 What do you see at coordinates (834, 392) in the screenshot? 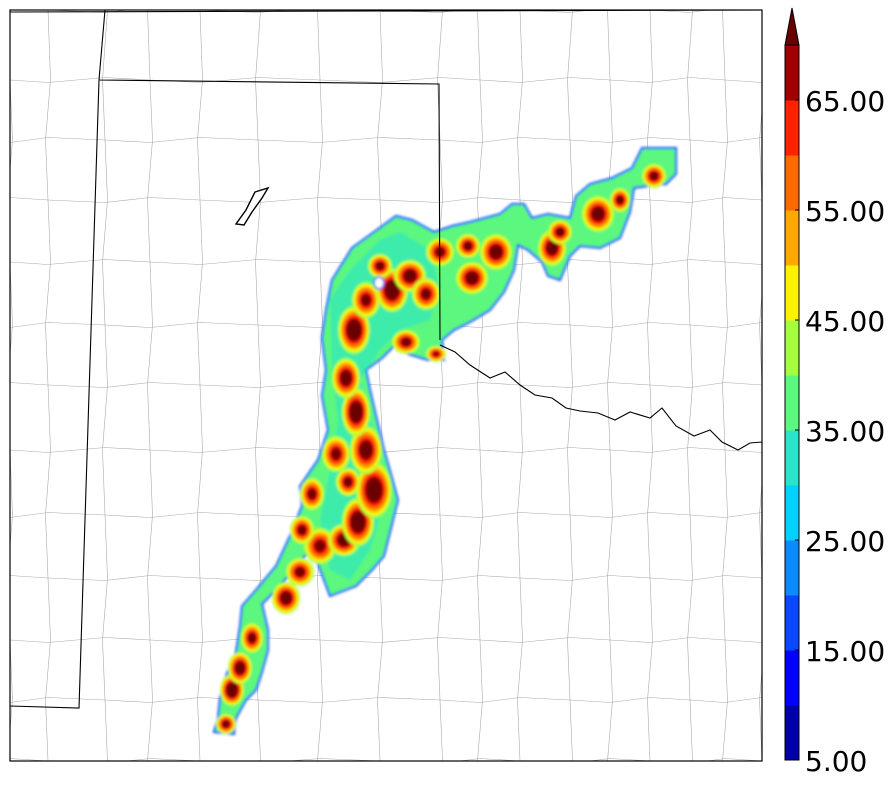
I see `colorbar: 5.00 15.00 25.00 35.00 45.00 55.00 65.00` at bounding box center [834, 392].